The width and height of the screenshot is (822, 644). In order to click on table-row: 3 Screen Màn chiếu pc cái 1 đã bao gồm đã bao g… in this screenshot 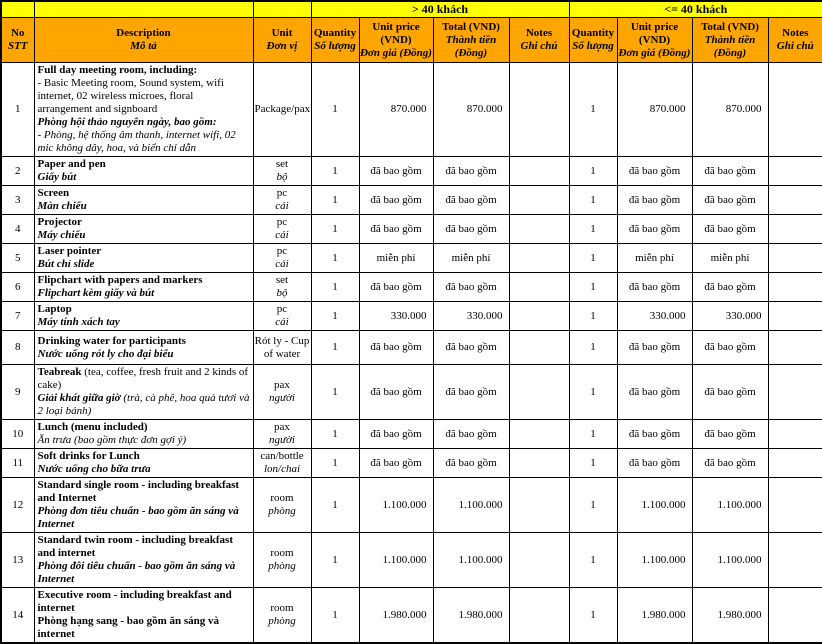, I will do `click(411, 200)`.